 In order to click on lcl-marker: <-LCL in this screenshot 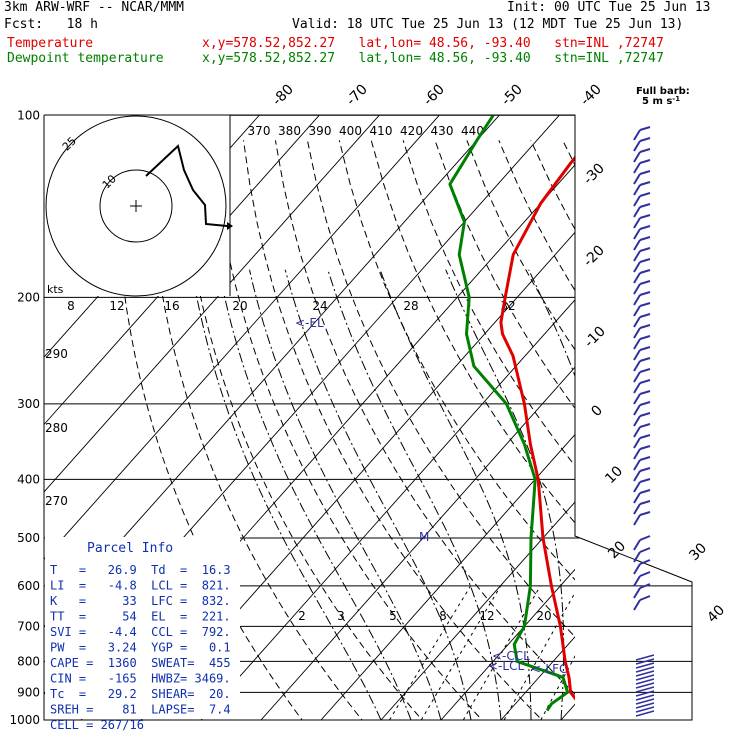, I will do `click(506, 666)`.